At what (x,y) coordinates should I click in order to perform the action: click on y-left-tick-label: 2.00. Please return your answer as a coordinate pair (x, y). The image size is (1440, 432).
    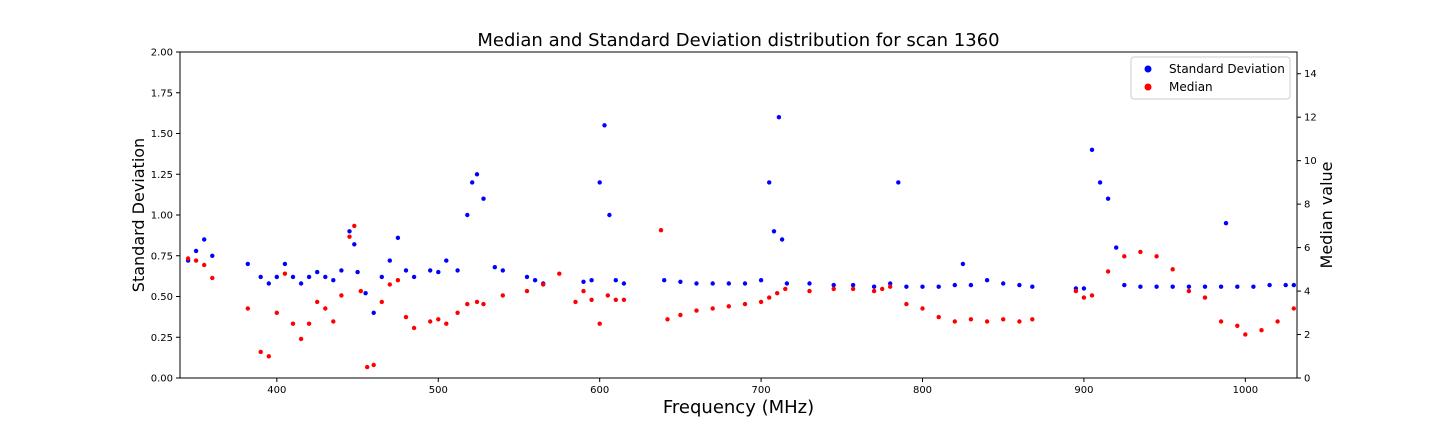
    Looking at the image, I should click on (162, 53).